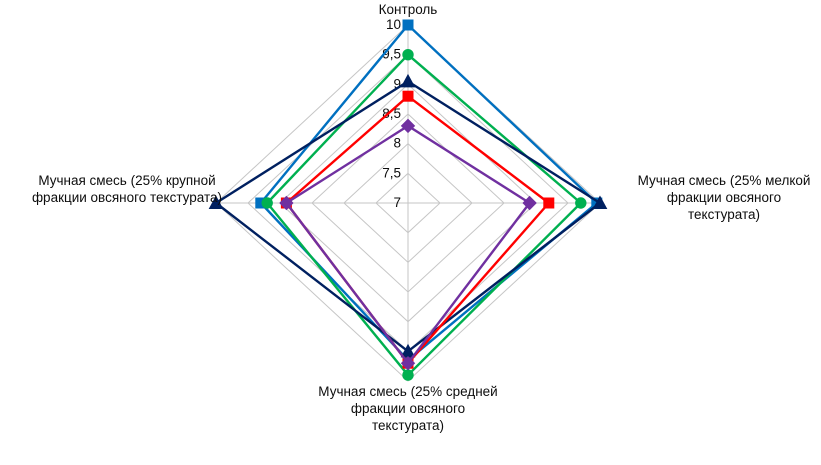  Describe the element at coordinates (397, 143) in the screenshot. I see `radial-tick-label: 8` at that location.